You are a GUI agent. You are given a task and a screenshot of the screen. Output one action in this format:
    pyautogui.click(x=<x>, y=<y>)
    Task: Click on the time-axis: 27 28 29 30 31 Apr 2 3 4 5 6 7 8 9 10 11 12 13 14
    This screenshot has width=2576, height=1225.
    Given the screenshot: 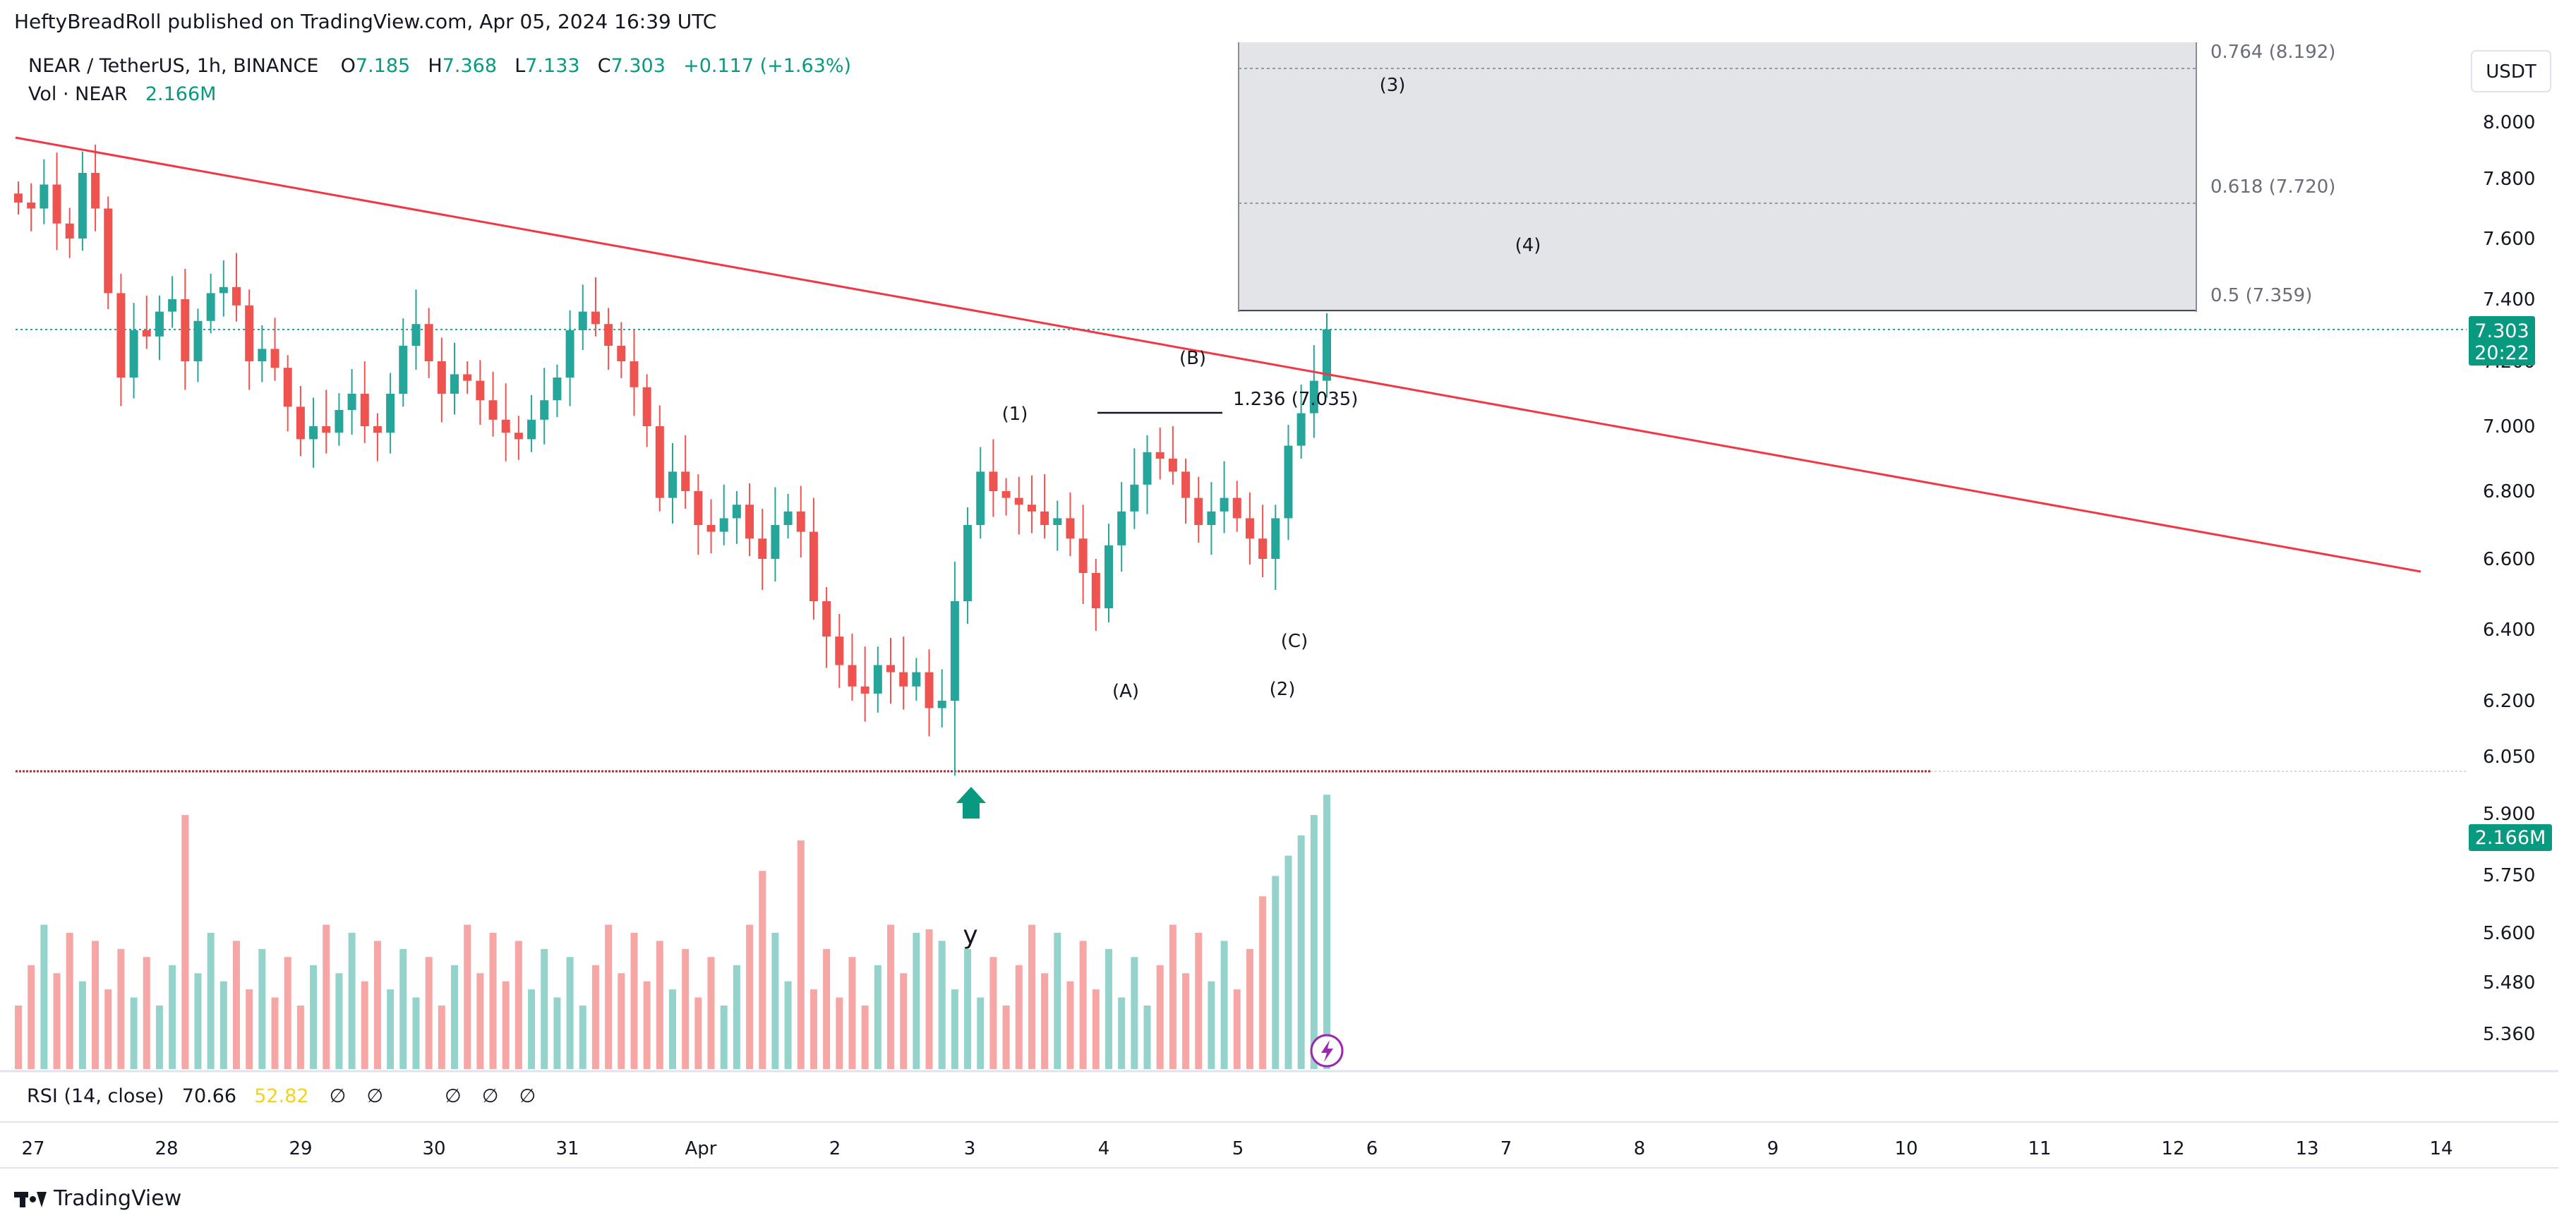 What is the action you would take?
    pyautogui.click(x=1236, y=1148)
    